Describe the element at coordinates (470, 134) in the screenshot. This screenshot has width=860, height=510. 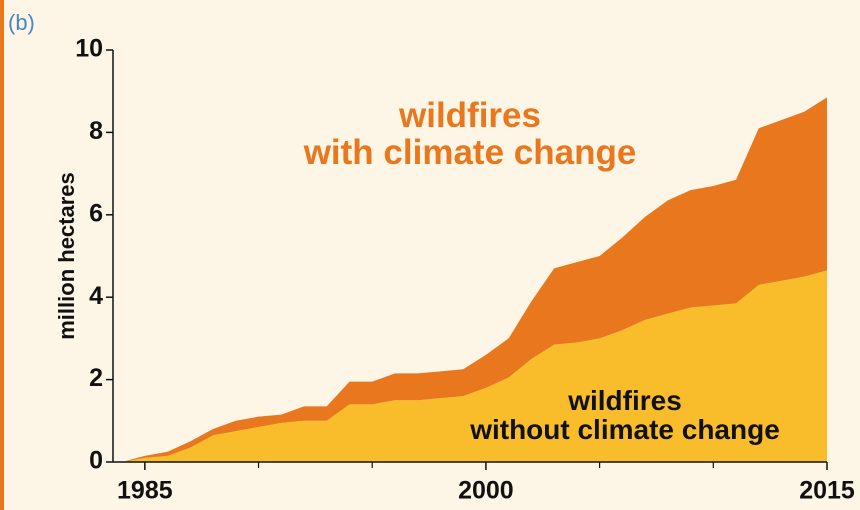
I see `label-with-climate: wildfires with climate change` at that location.